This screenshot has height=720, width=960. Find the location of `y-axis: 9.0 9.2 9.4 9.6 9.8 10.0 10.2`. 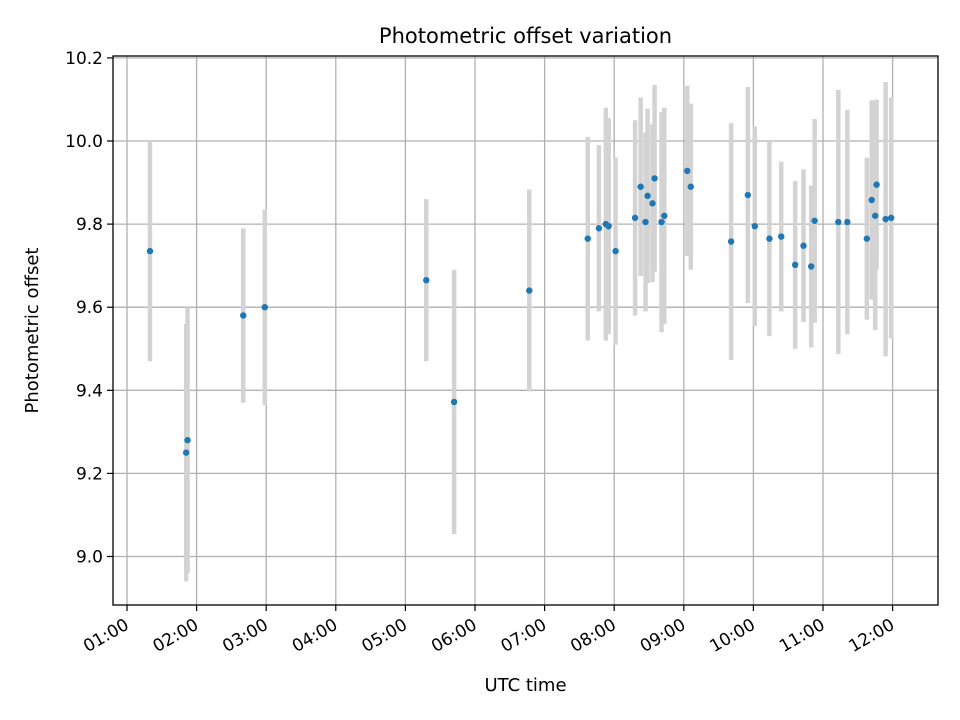

y-axis: 9.0 9.2 9.4 9.6 9.8 10.0 10.2 is located at coordinates (89, 308).